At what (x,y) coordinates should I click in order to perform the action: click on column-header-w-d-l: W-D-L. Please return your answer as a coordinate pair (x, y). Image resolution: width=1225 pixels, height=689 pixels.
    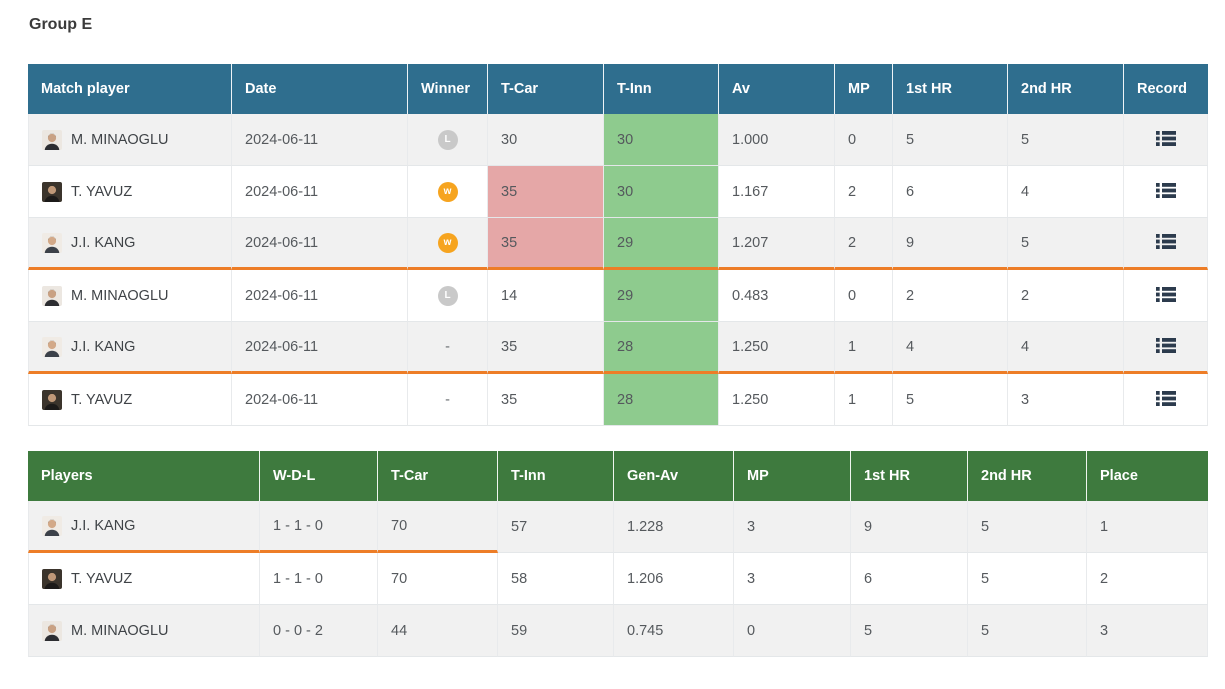
    Looking at the image, I should click on (319, 476).